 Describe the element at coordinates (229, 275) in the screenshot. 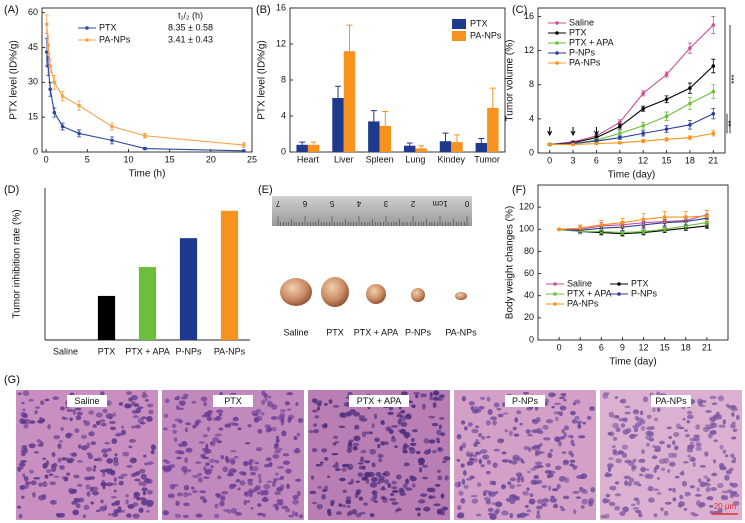

I see `bar` at that location.